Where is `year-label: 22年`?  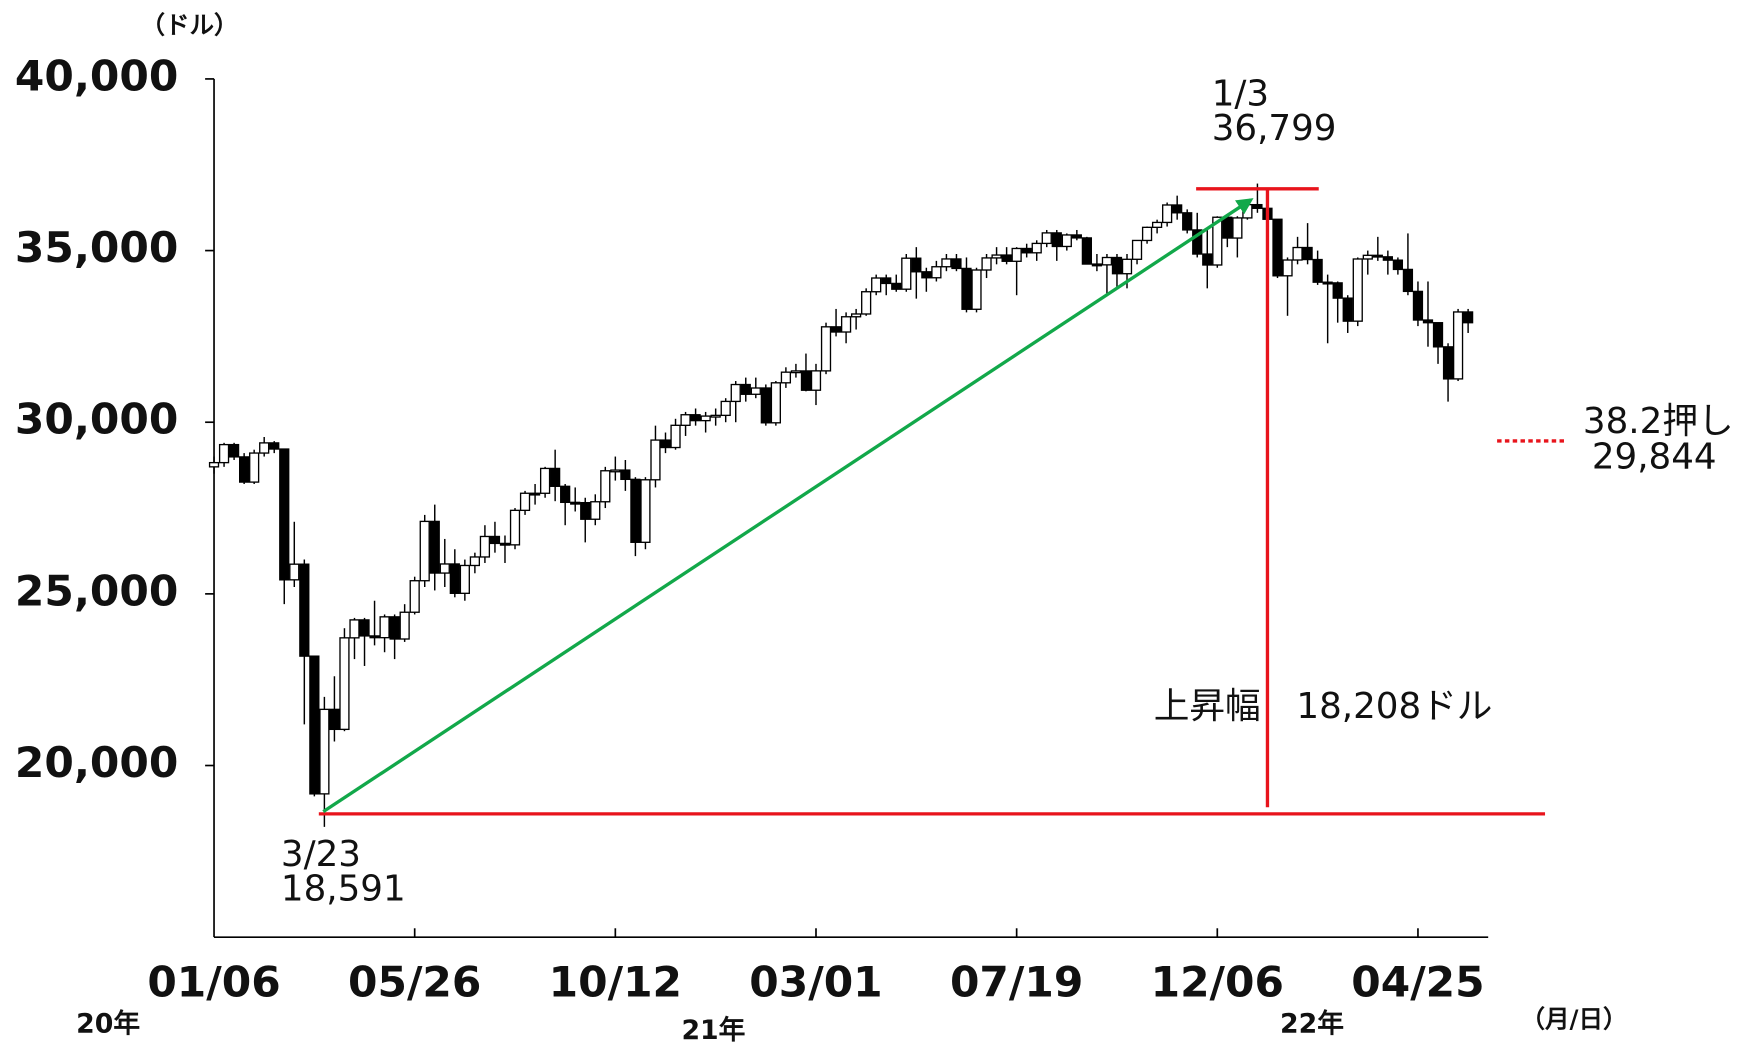 year-label: 22年 is located at coordinates (1312, 1024).